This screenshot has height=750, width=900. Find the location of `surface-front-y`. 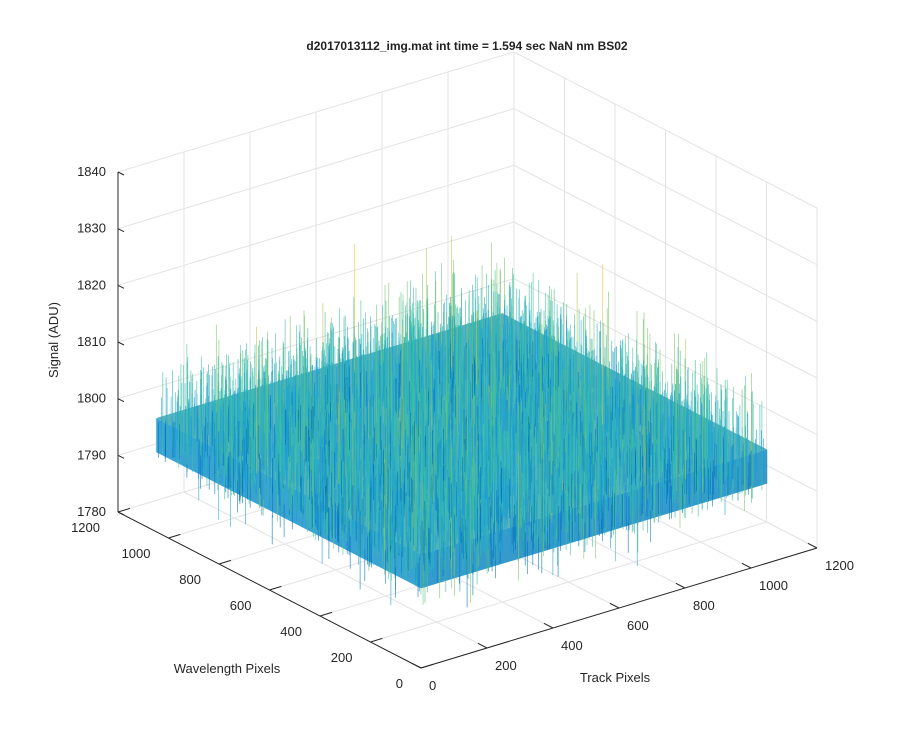

surface-front-y is located at coordinates (289, 503).